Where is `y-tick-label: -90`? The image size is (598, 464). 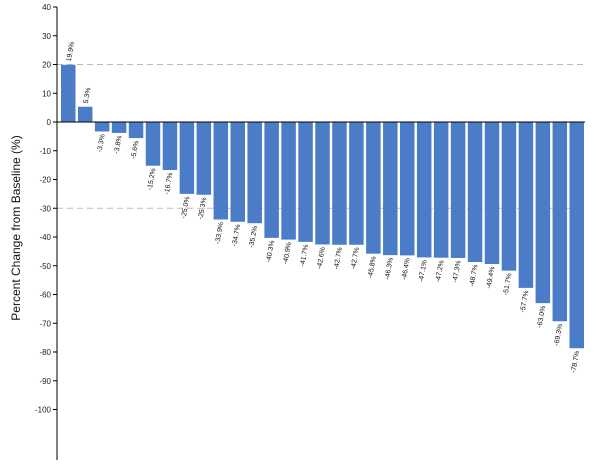
y-tick-label: -90 is located at coordinates (45, 381).